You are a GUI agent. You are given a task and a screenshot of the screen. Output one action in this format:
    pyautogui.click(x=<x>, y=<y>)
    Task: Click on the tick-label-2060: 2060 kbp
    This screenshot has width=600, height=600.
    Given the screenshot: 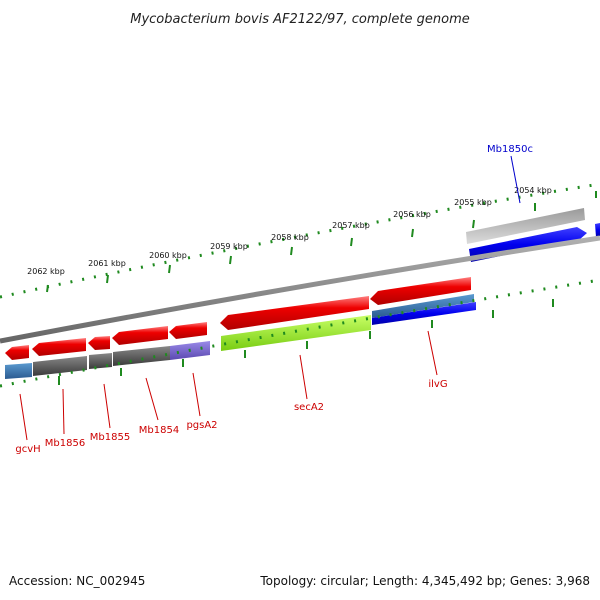 What is the action you would take?
    pyautogui.click(x=168, y=255)
    